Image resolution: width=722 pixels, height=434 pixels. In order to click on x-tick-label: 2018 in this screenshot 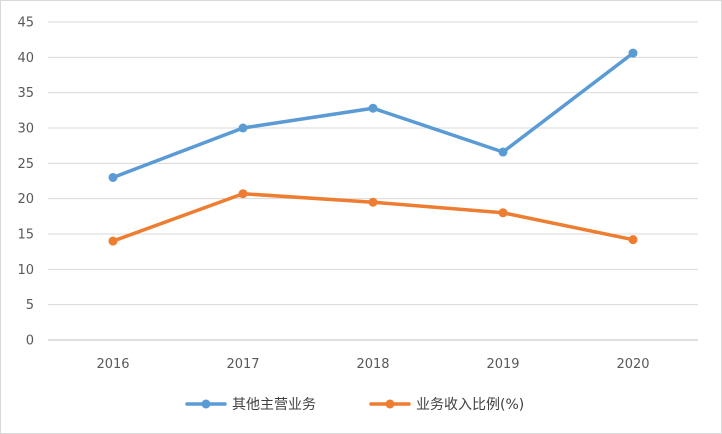, I will do `click(372, 364)`.